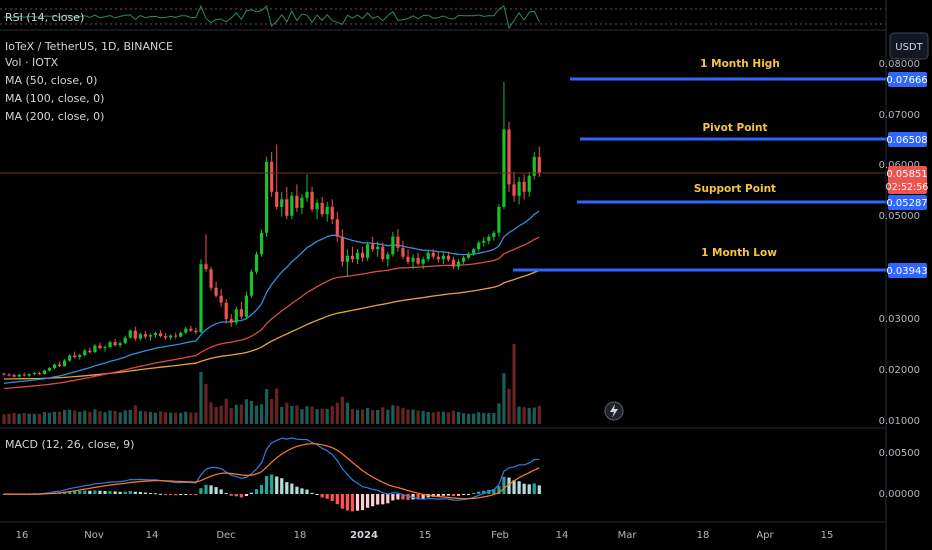 The height and width of the screenshot is (550, 932). Describe the element at coordinates (827, 535) in the screenshot. I see `time-tick: 15` at that location.